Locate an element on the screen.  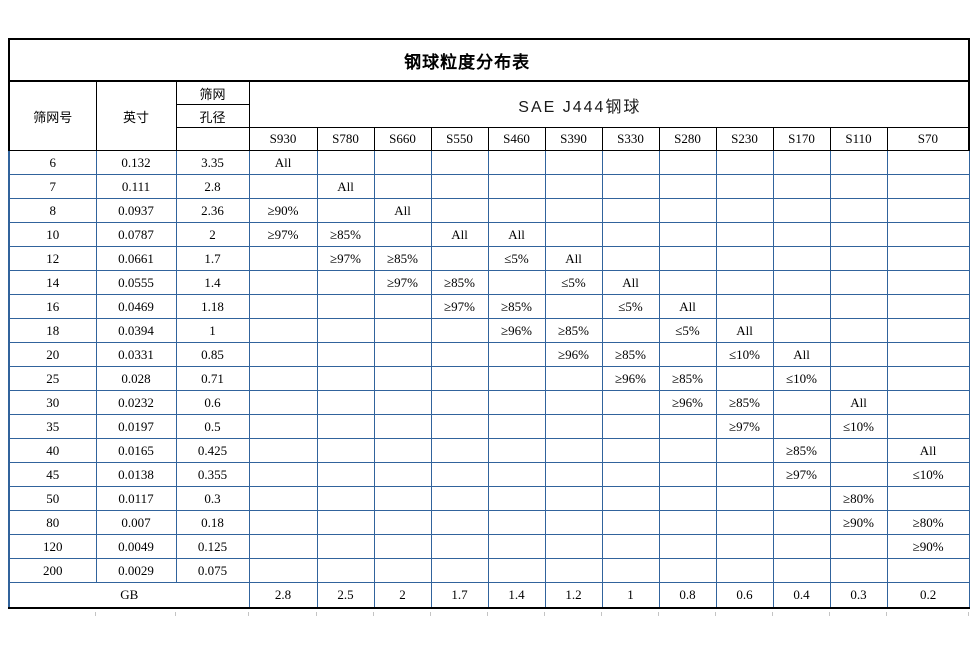
table-row-mesh-16: 16 0.0469 1.18 ≥97% ≥85% ≤5% All is located at coordinates (493, 306).